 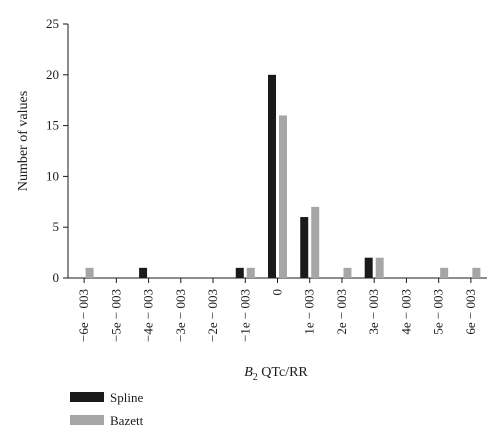 What do you see at coordinates (180, 315) in the screenshot?
I see `x-tick-label: −3e − 003` at bounding box center [180, 315].